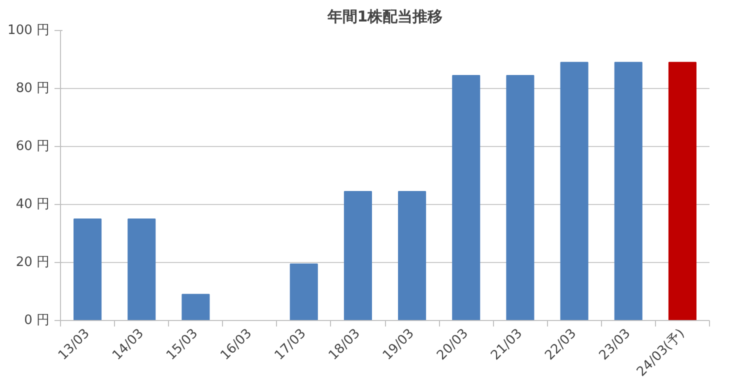 The height and width of the screenshot is (387, 729). Describe the element at coordinates (384, 17) in the screenshot. I see `chart-title: 年間1株配当推移` at that location.